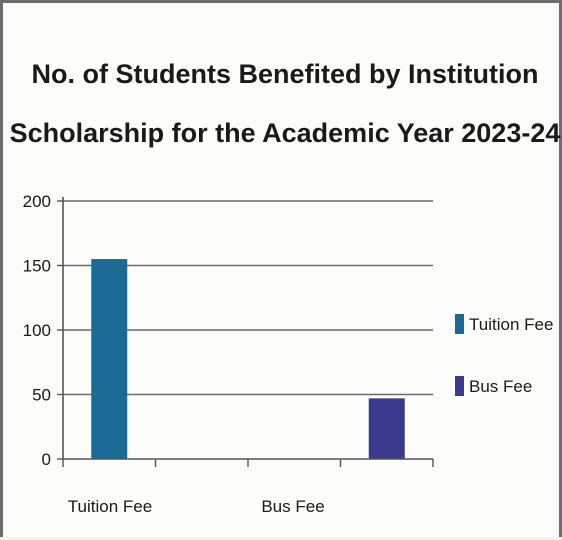 The image size is (562, 540). Describe the element at coordinates (46, 459) in the screenshot. I see `y-tick-label: 0` at that location.